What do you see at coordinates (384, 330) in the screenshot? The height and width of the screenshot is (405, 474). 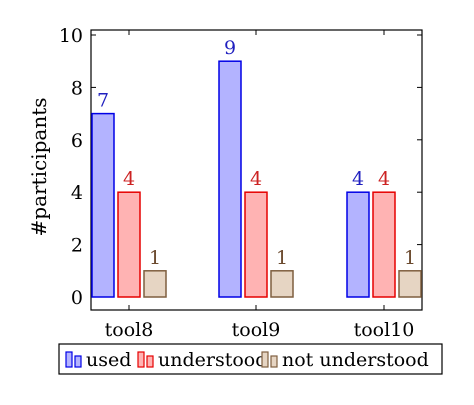 I see `x-tick-label: tool10` at bounding box center [384, 330].